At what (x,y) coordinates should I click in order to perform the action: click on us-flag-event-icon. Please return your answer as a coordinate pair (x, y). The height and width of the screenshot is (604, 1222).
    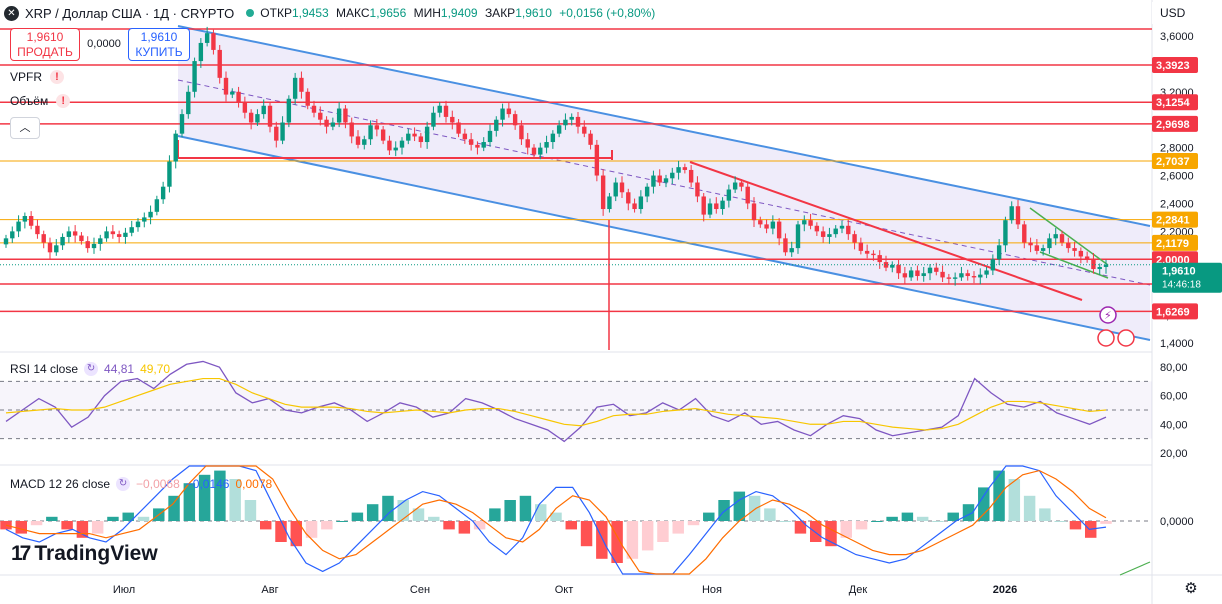
    Looking at the image, I should click on (1106, 338).